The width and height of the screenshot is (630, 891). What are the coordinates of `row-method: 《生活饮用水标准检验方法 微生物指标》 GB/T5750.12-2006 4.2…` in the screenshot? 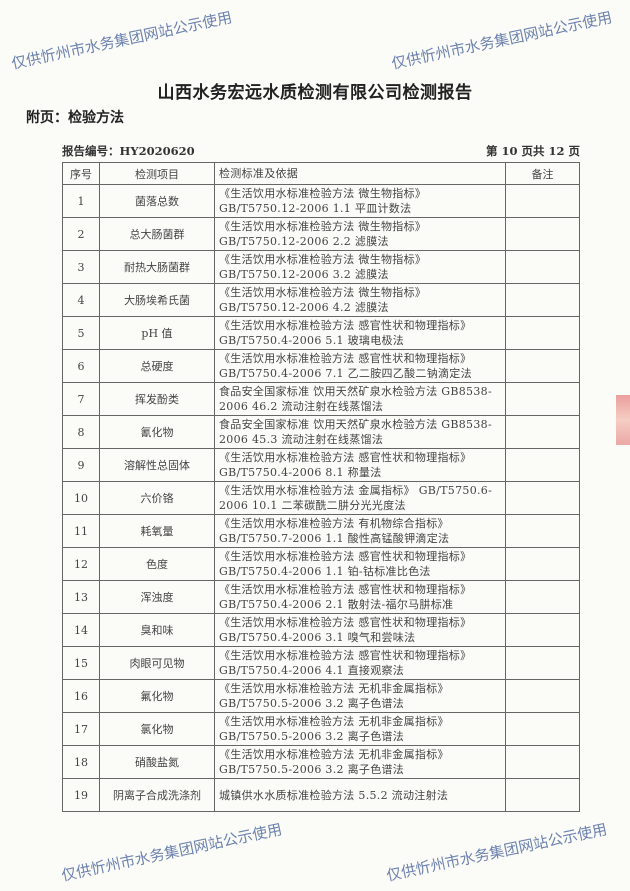 It's located at (360, 300).